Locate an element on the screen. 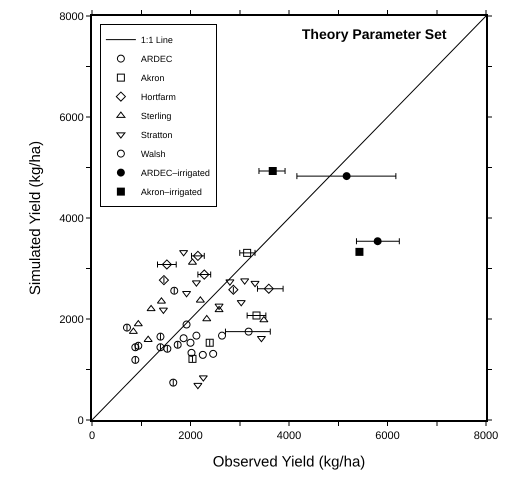 This screenshot has width=508, height=489. x-tick-label: 0 is located at coordinates (92, 436).